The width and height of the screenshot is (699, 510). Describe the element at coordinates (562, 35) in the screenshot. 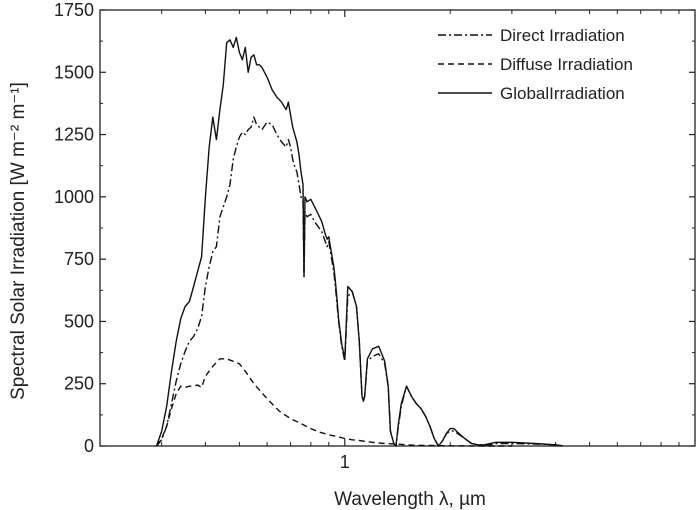

I see `legend-label: Direct Irradiation` at that location.